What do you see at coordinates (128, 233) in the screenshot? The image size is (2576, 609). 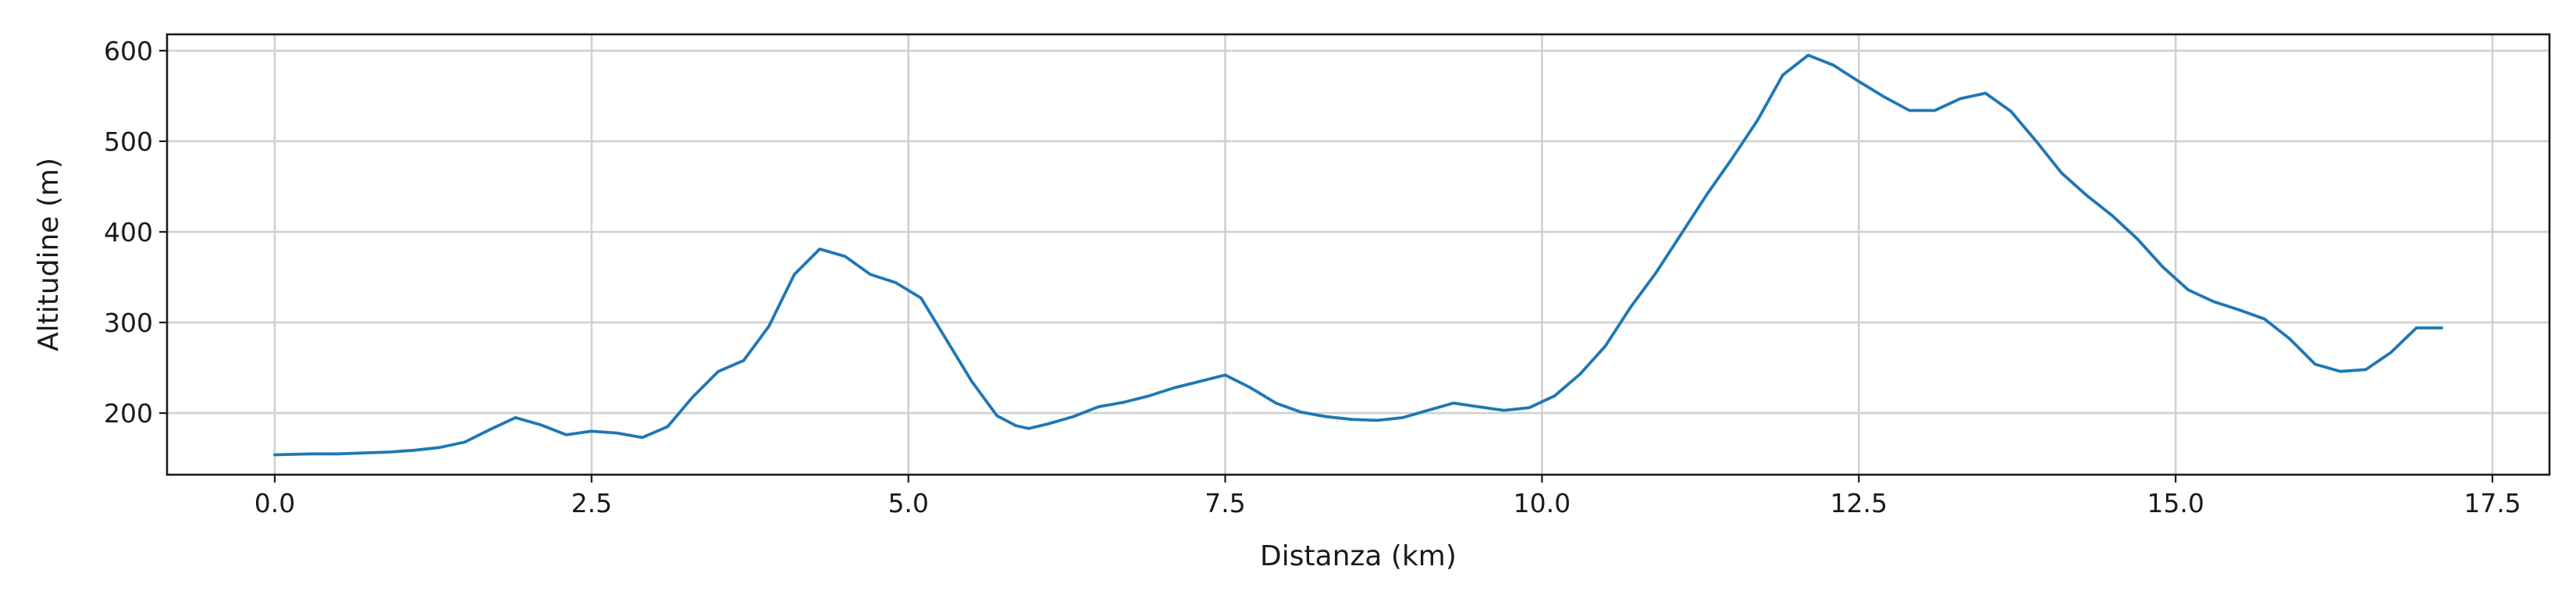 I see `y-tick-label: 400` at bounding box center [128, 233].